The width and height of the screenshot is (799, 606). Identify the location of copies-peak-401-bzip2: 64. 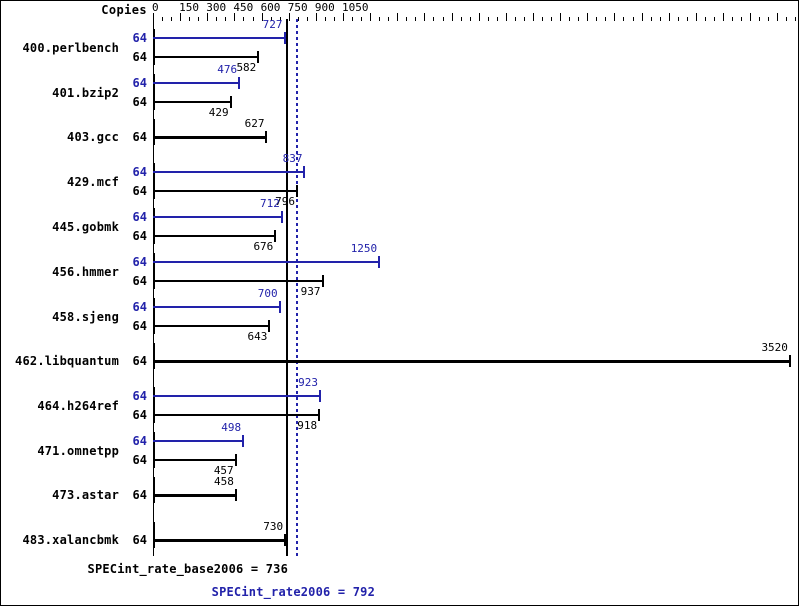
(139, 82).